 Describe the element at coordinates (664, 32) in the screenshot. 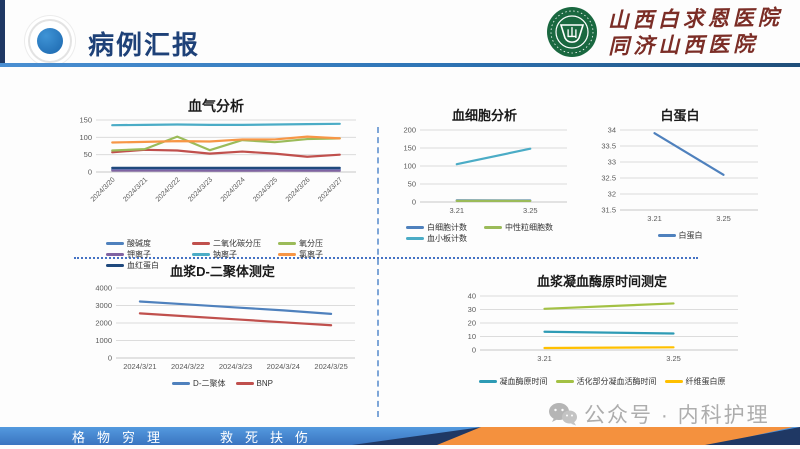

I see `hospital-logo-group: 山 山西白求恩医院 同济山西医院` at that location.